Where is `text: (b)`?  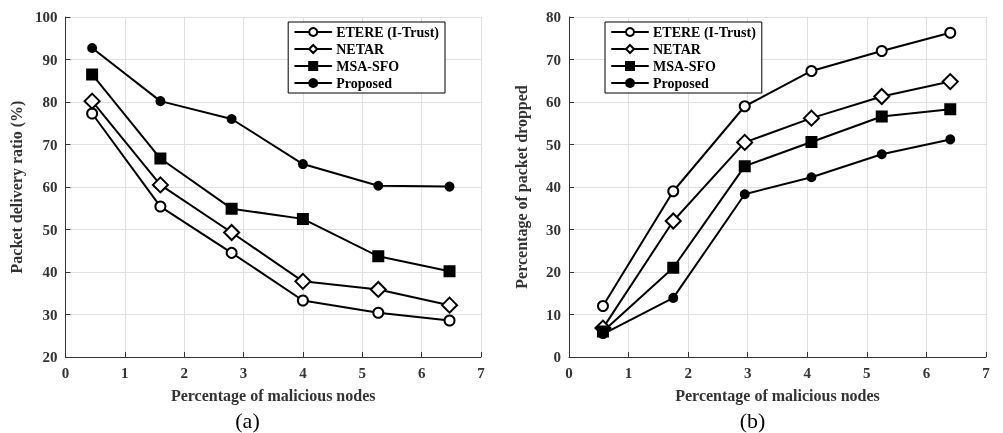
text: (b) is located at coordinates (752, 420).